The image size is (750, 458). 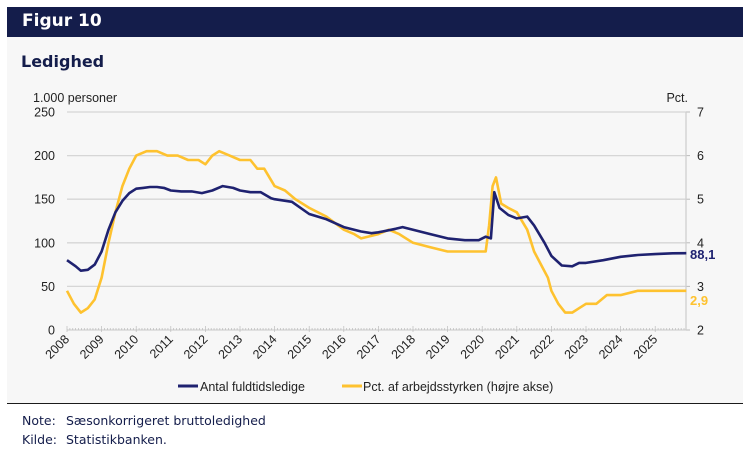 I want to click on x-tick-label: 2019, so click(x=438, y=347).